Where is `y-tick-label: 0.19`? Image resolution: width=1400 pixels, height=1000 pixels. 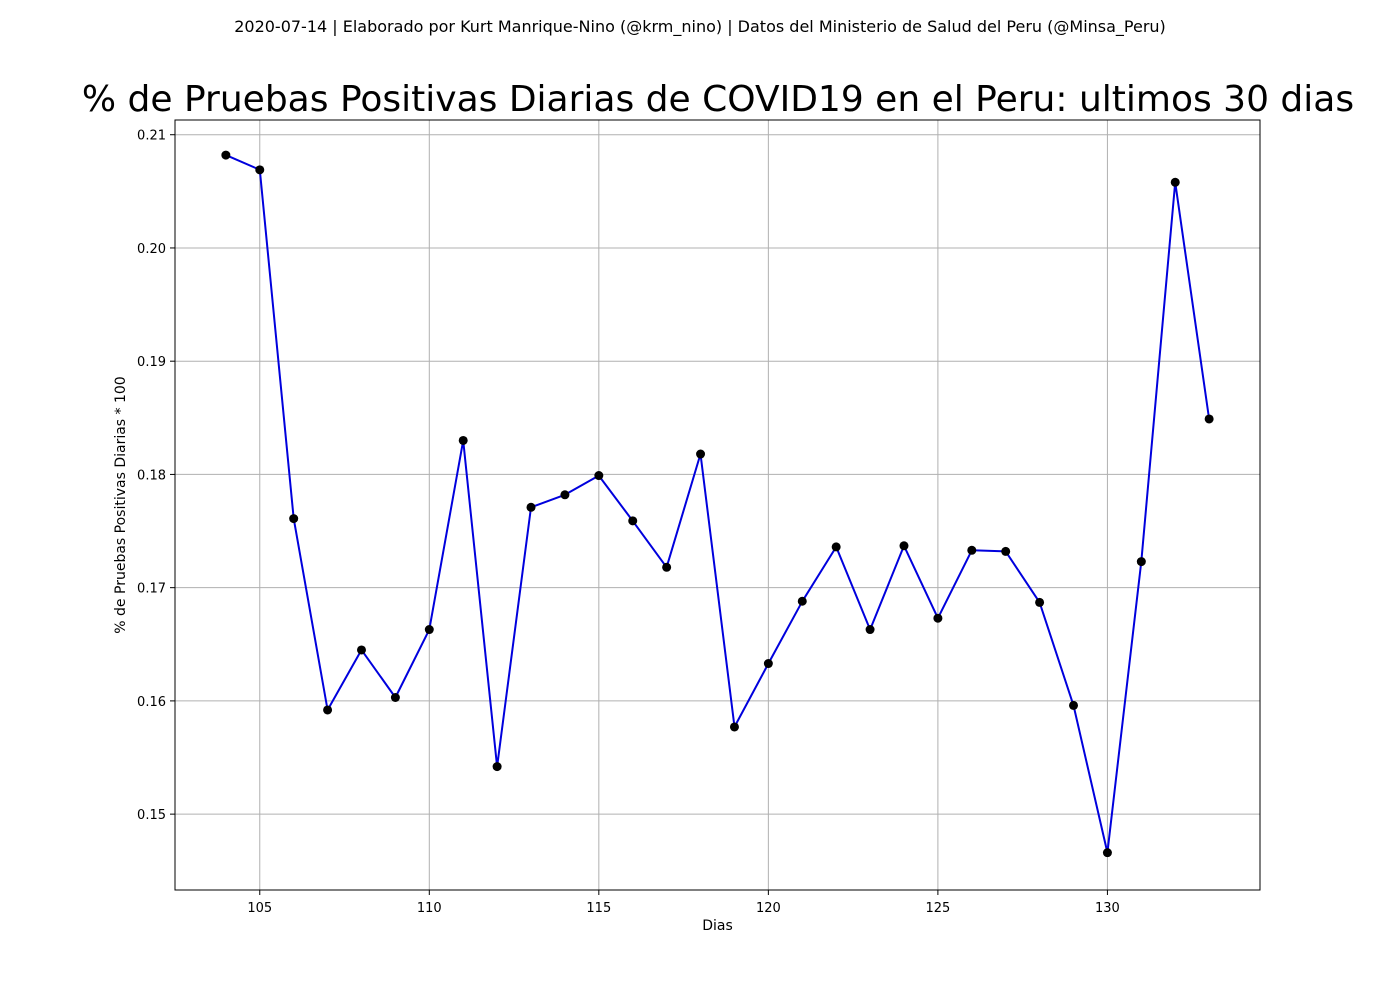
y-tick-label: 0.19 is located at coordinates (151, 362).